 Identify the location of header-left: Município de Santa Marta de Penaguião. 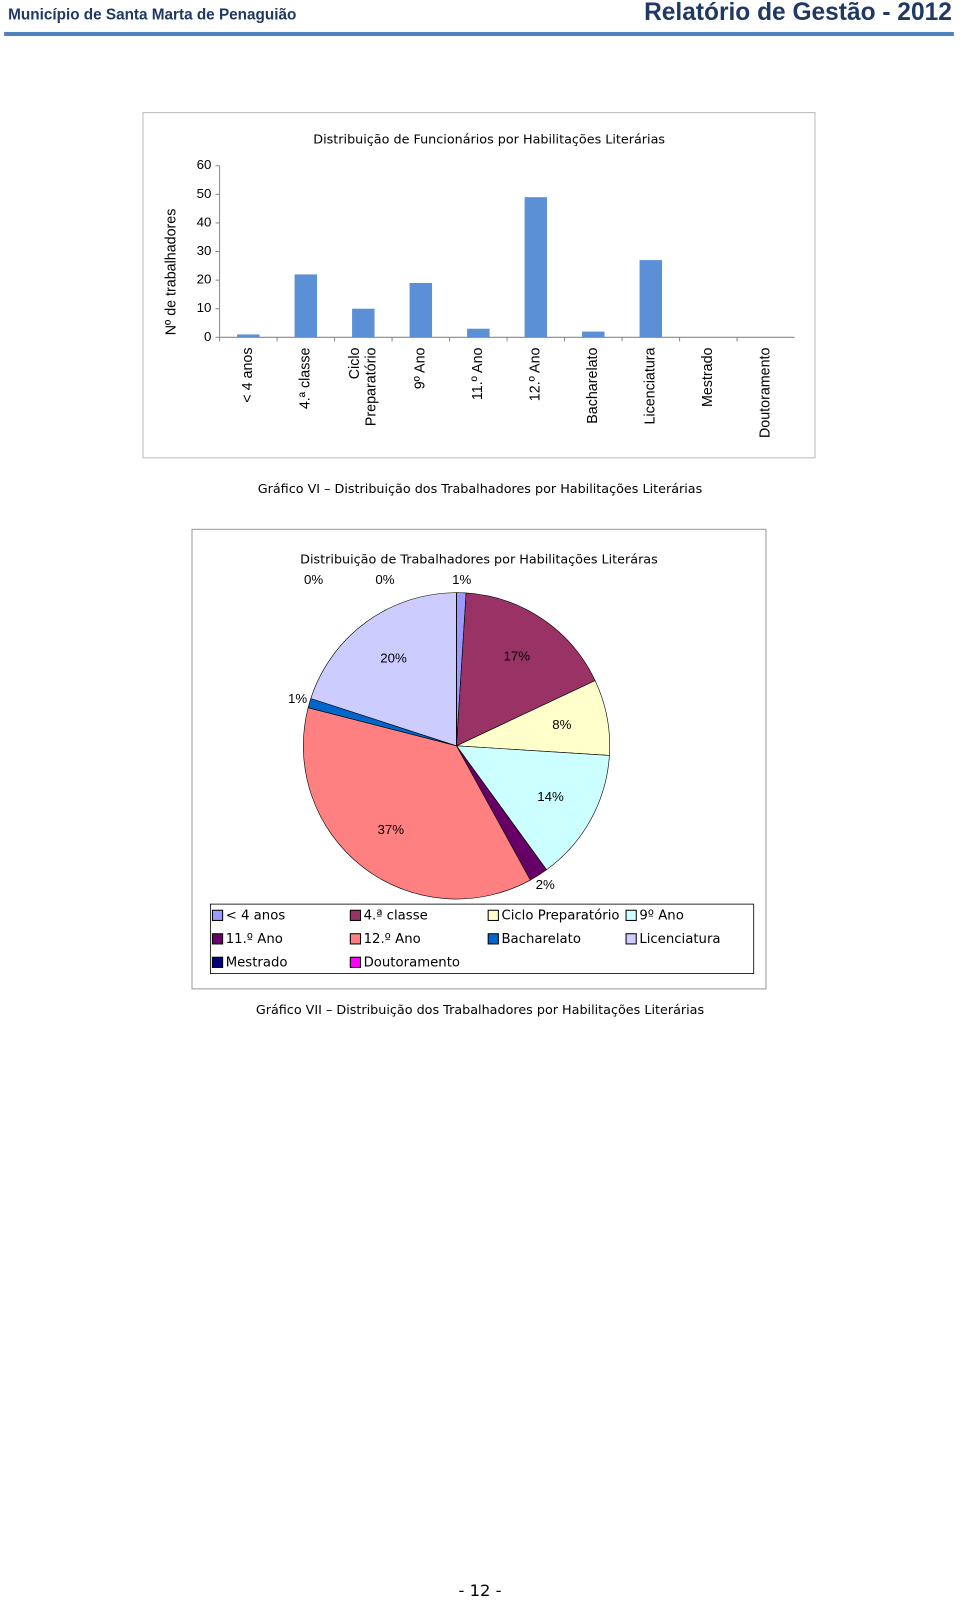
(152, 15).